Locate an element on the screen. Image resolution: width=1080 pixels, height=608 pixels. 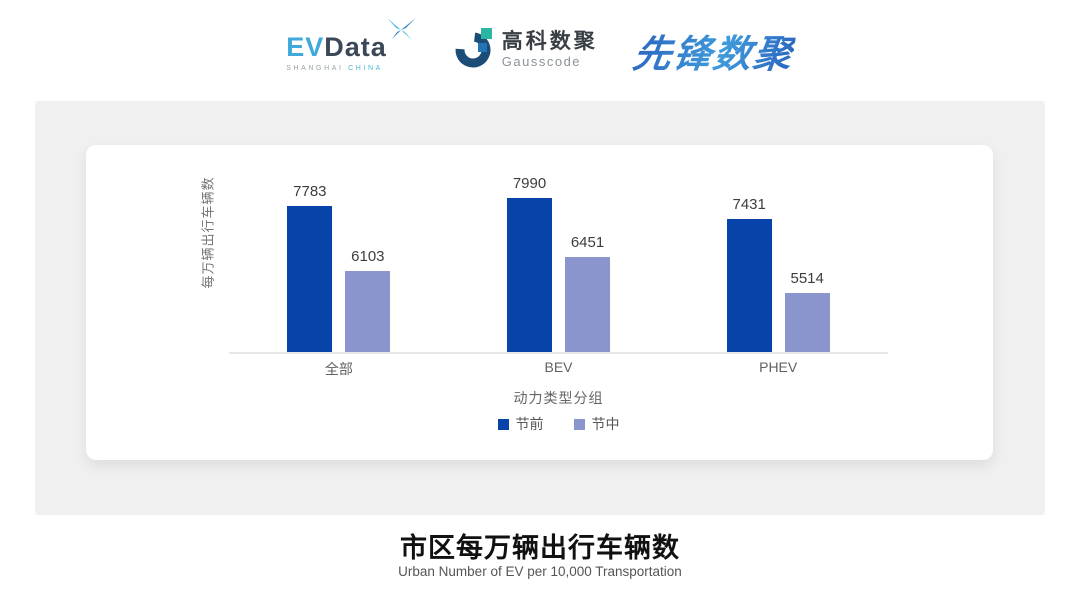
legend-item-节中: 节中 is located at coordinates (596, 424).